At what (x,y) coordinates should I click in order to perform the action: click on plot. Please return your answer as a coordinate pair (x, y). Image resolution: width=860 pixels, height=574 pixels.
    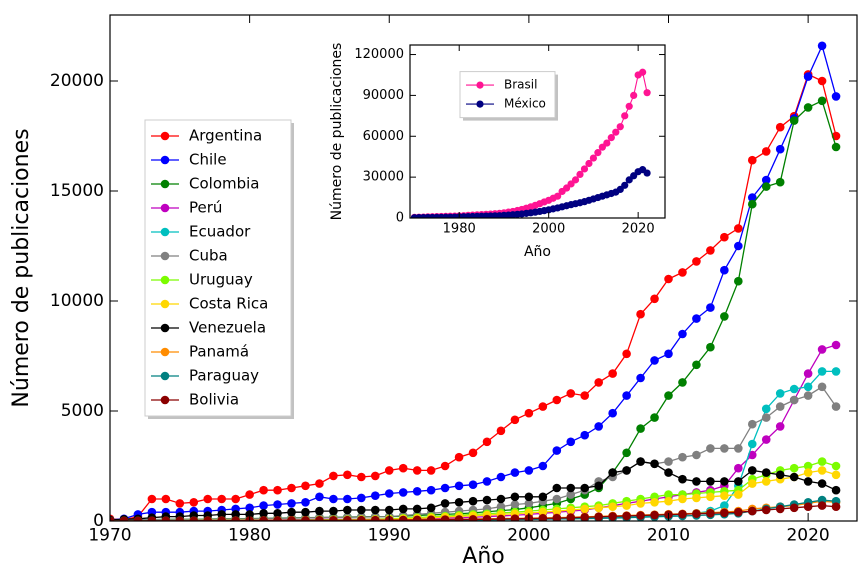
    Looking at the image, I should click on (530, 143).